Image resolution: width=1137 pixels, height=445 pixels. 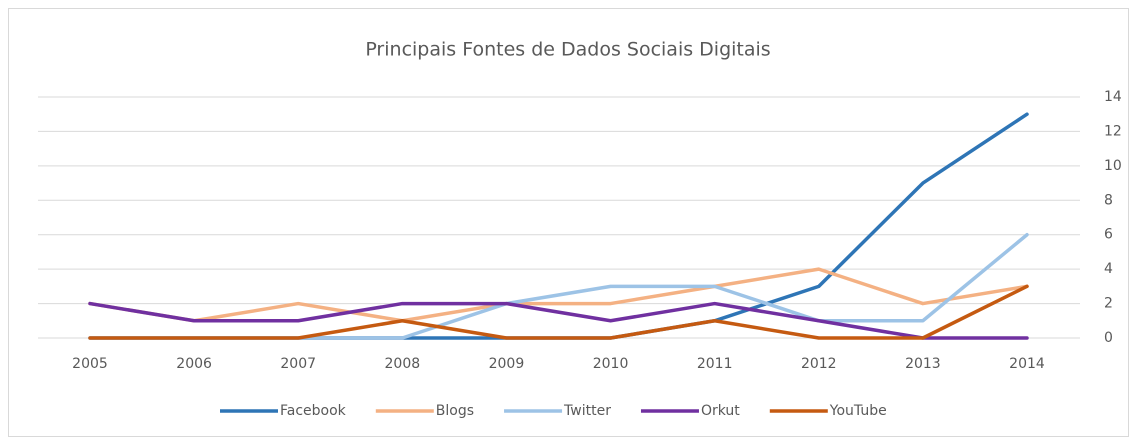 What do you see at coordinates (90, 364) in the screenshot?
I see `x-tick-label: 2005` at bounding box center [90, 364].